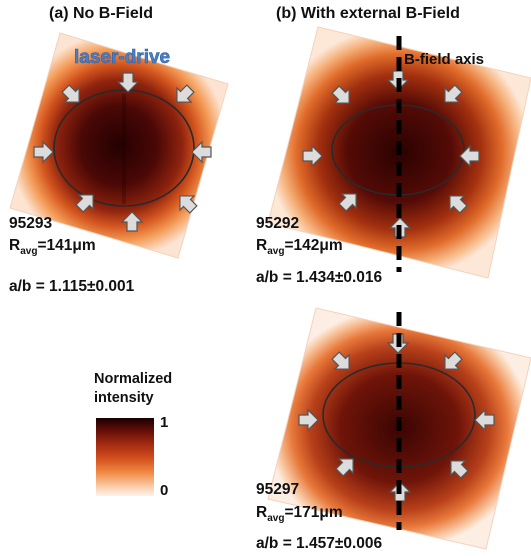  I want to click on colorbar-title-line1: Normalized, so click(133, 379).